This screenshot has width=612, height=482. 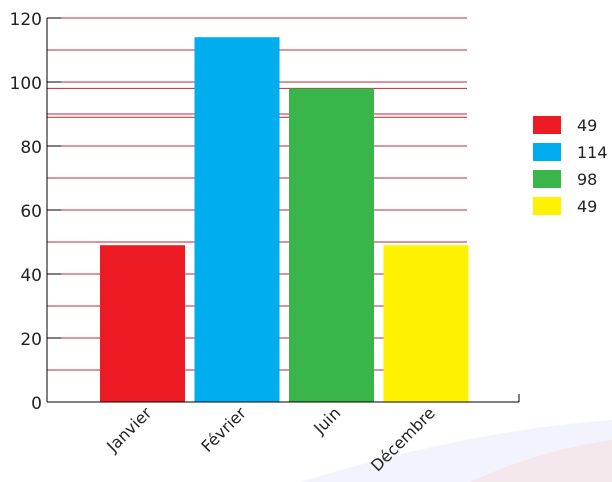 I want to click on y-tick-label: 100, so click(x=26, y=84).